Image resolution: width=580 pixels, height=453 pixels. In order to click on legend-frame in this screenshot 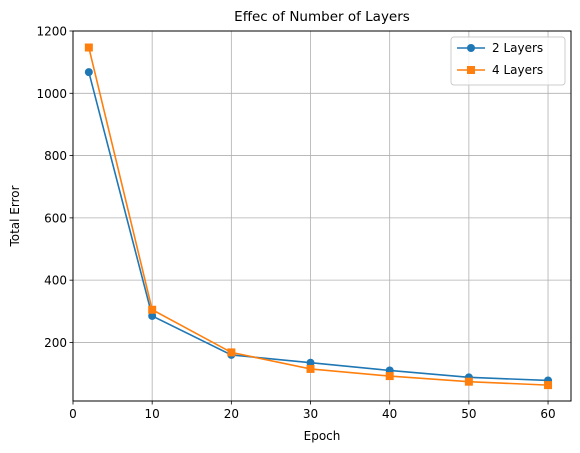, I will do `click(508, 61)`.